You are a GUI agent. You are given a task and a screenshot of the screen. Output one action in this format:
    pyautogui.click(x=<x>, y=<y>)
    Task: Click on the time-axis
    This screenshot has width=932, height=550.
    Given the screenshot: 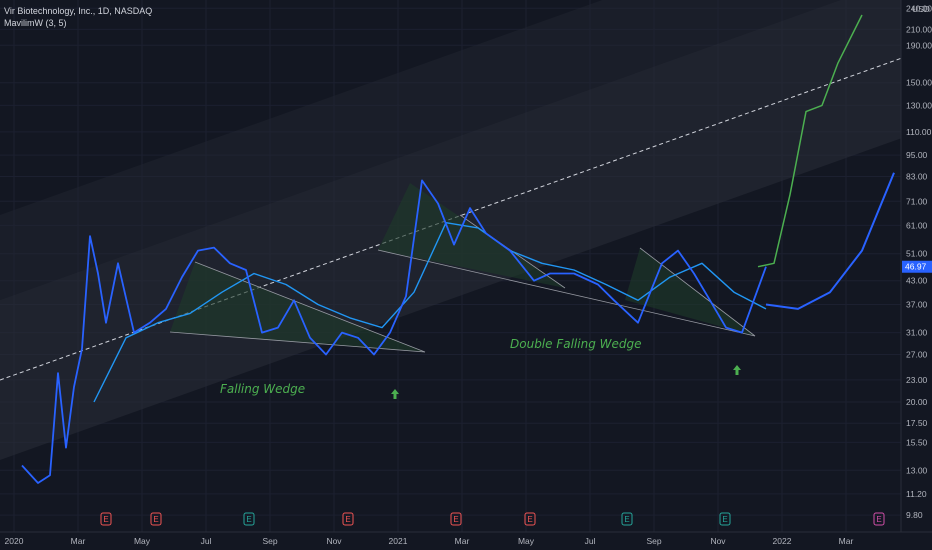 What is the action you would take?
    pyautogui.click(x=466, y=541)
    